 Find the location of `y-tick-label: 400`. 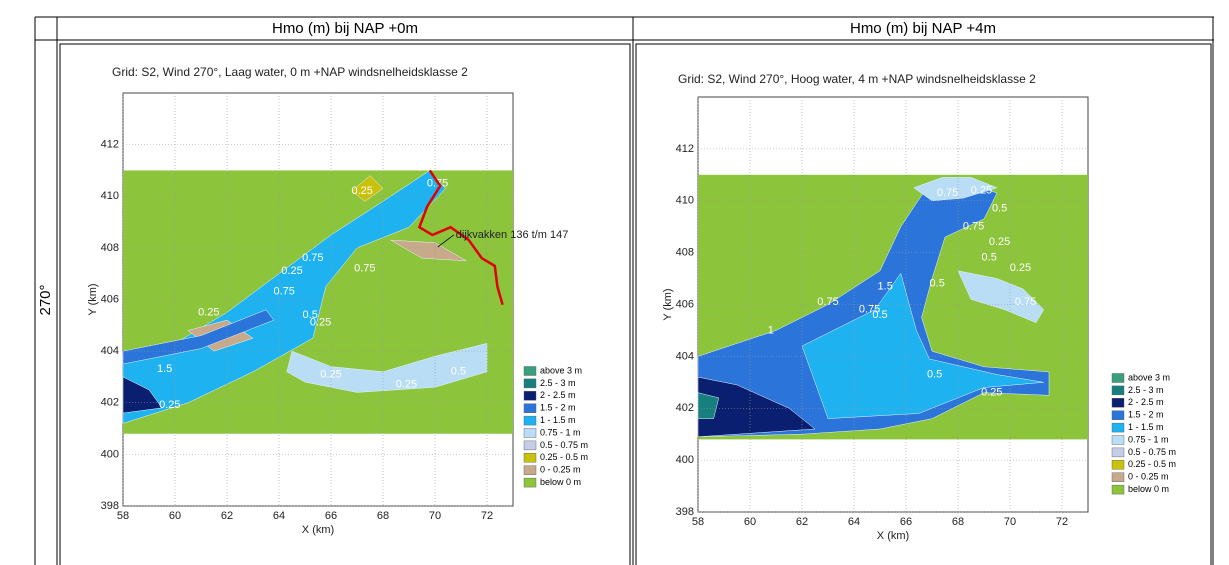

y-tick-label: 400 is located at coordinates (685, 460).